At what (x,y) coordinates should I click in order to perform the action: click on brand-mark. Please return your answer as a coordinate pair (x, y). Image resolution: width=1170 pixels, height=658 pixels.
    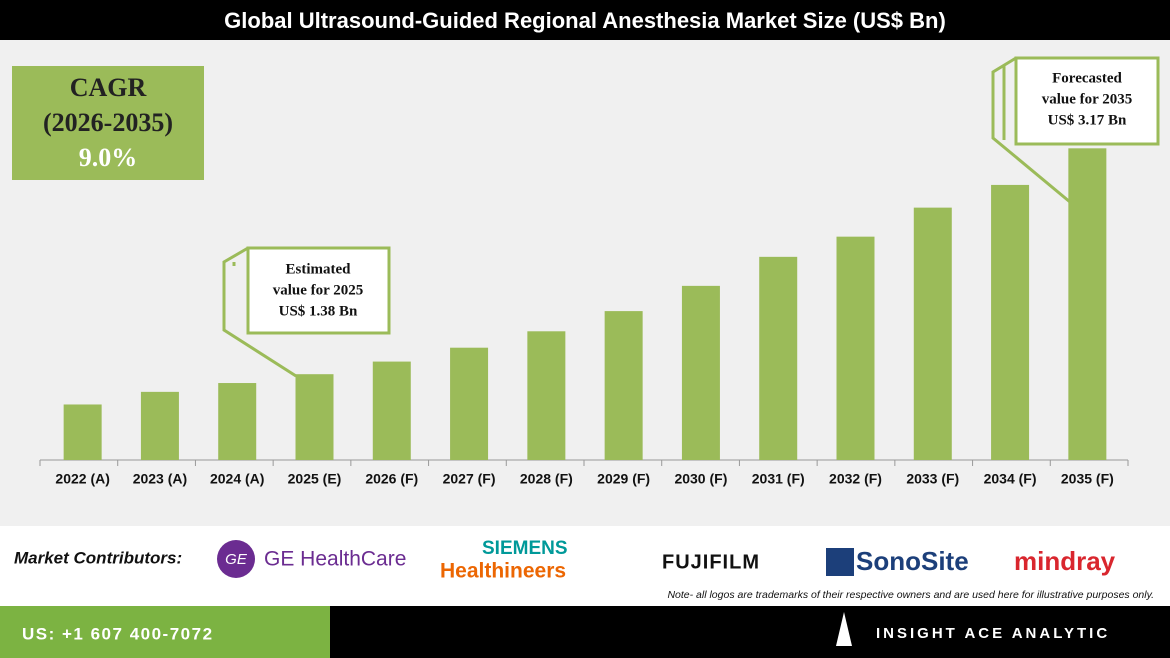
    Looking at the image, I should click on (844, 629).